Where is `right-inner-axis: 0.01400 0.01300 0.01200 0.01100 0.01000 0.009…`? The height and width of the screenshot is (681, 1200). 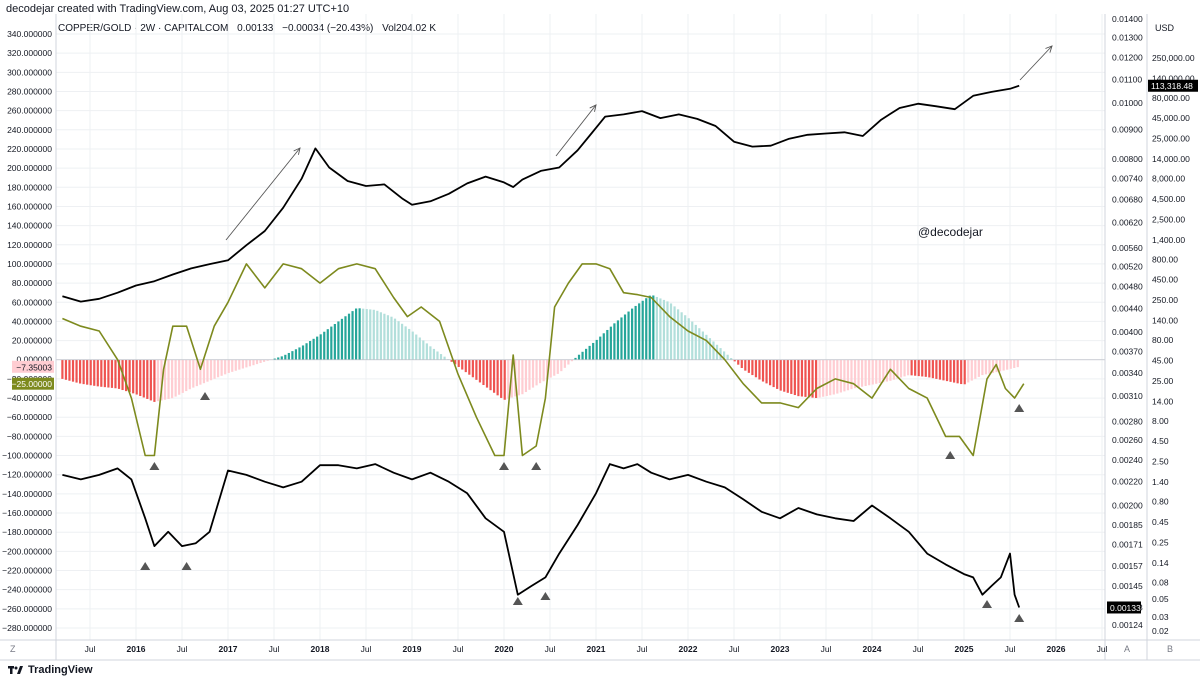 right-inner-axis: 0.01400 0.01300 0.01200 0.01100 0.01000 0.009… is located at coordinates (1125, 322).